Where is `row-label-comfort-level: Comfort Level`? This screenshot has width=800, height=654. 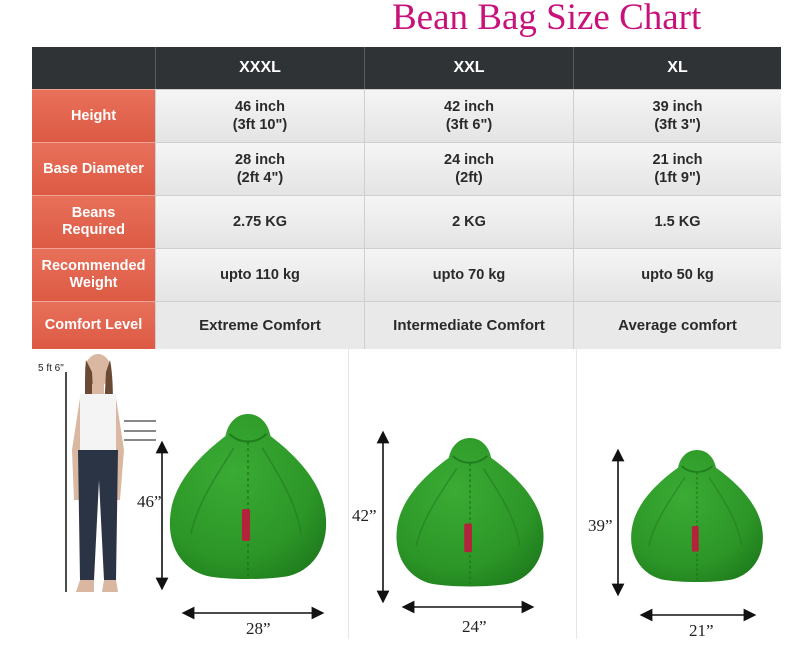 row-label-comfort-level: Comfort Level is located at coordinates (93, 325).